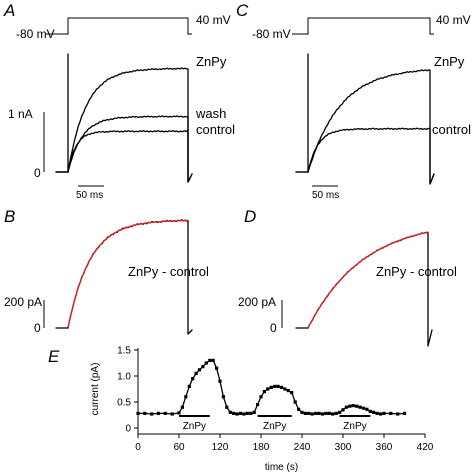  I want to click on panel-c-traces, so click(365, 119).